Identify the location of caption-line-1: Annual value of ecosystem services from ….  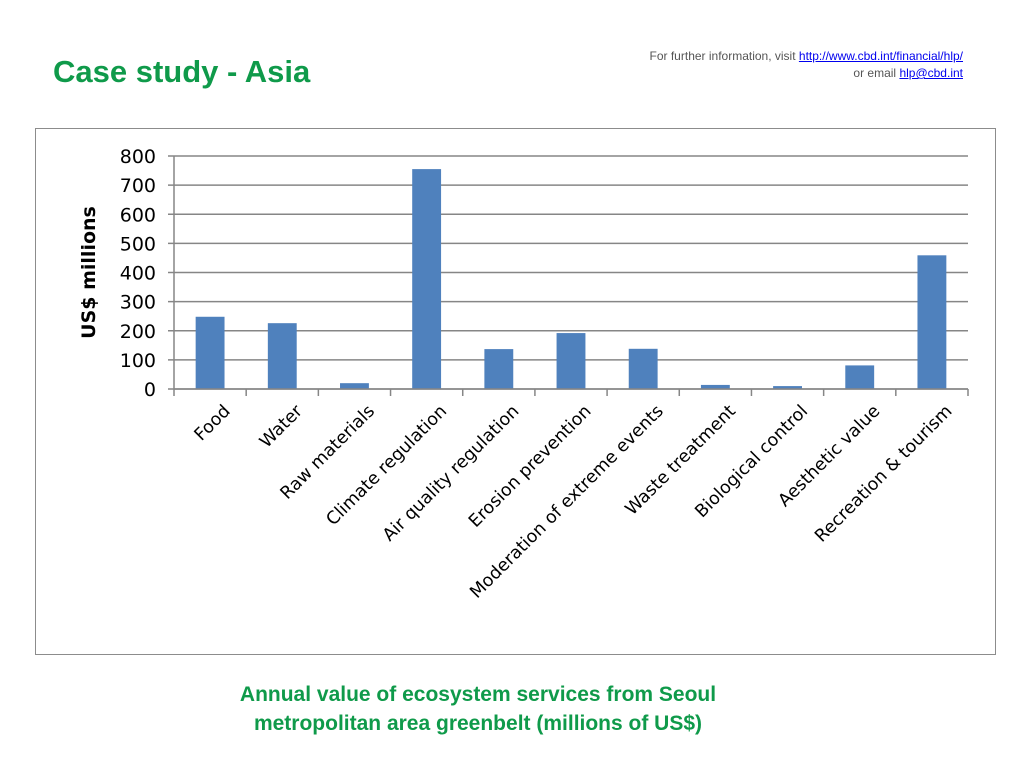
(478, 694).